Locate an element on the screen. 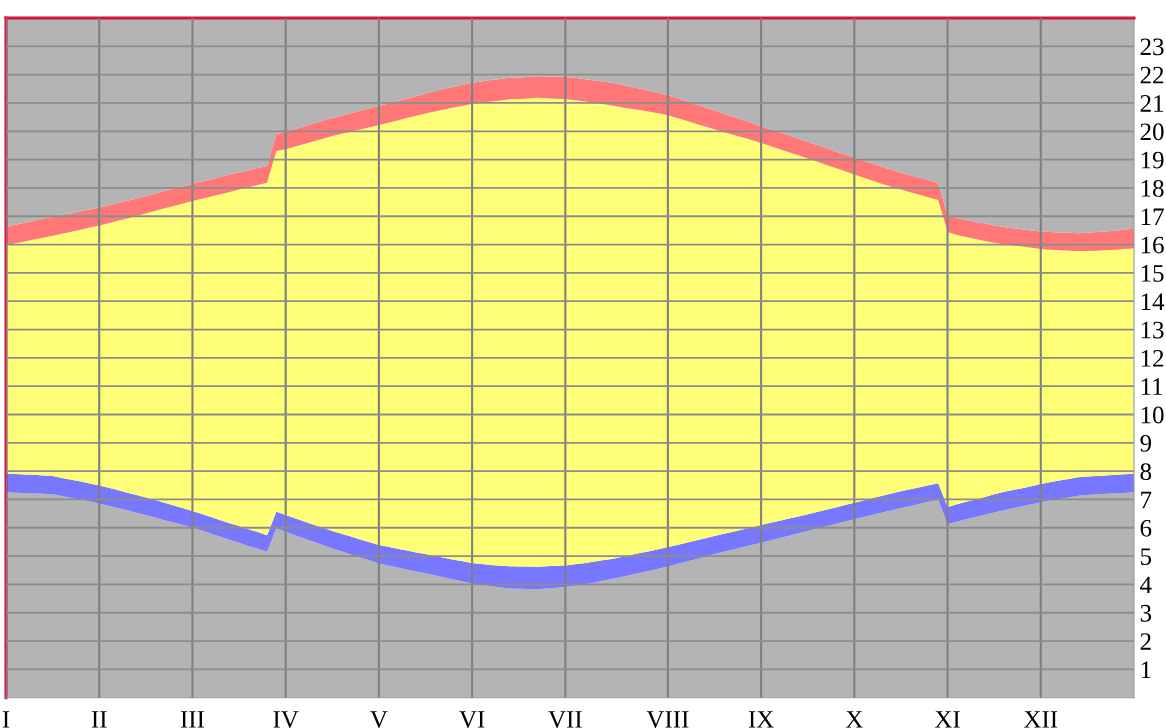  y-tick-label: 6 is located at coordinates (1146, 528).